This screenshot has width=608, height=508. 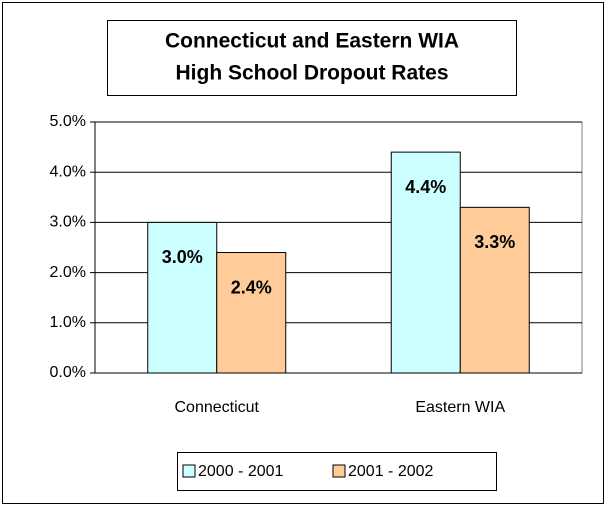 I want to click on legend-label: 2001 - 2002, so click(x=391, y=471).